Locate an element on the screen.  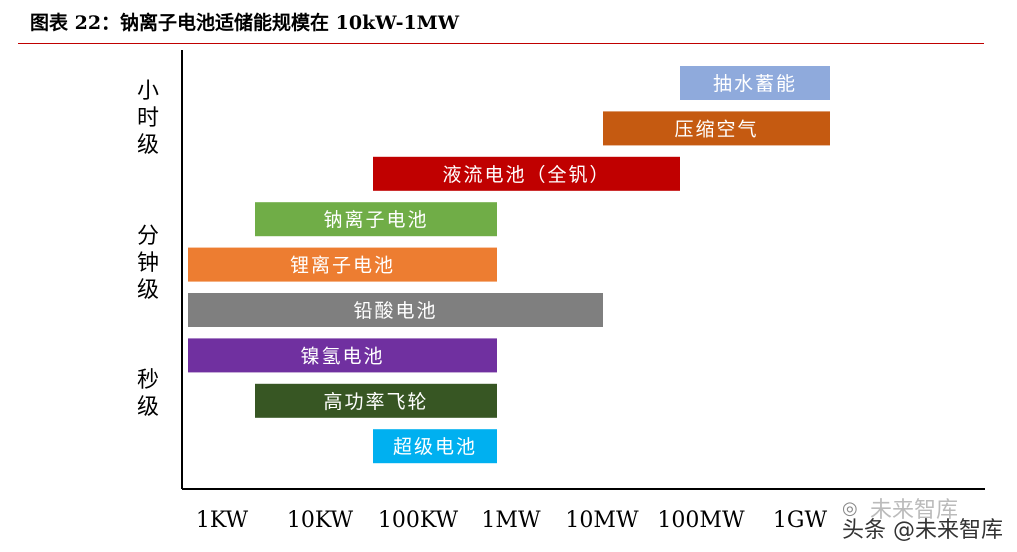
bar-label-7: 镍氢电池 is located at coordinates (342, 356).